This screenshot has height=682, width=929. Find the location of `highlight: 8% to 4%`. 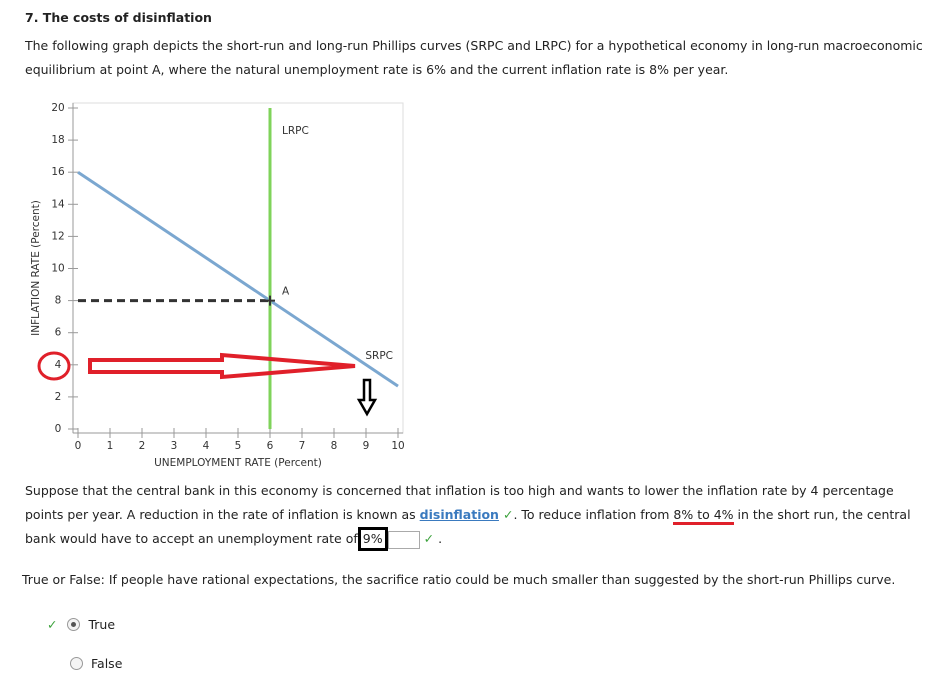

highlight: 8% to 4% is located at coordinates (703, 516).